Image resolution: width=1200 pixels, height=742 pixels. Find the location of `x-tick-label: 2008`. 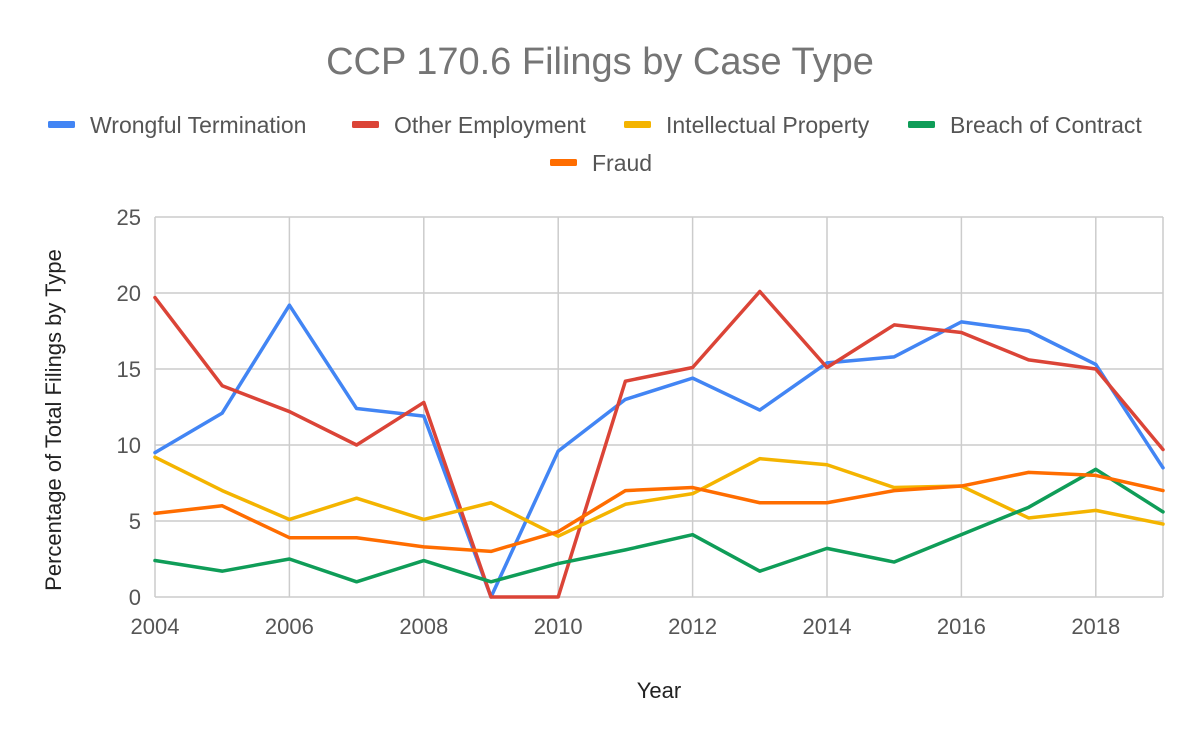

x-tick-label: 2008 is located at coordinates (423, 626).